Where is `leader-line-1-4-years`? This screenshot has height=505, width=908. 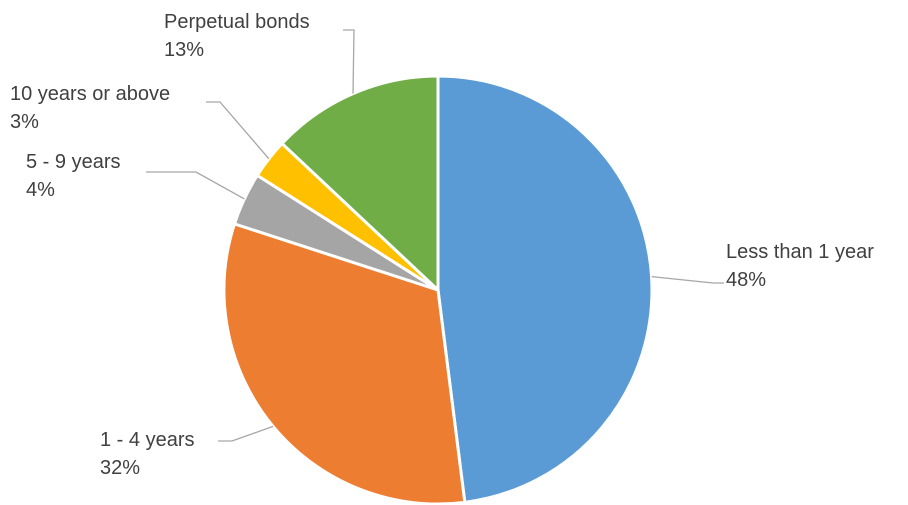 leader-line-1-4-years is located at coordinates (246, 433).